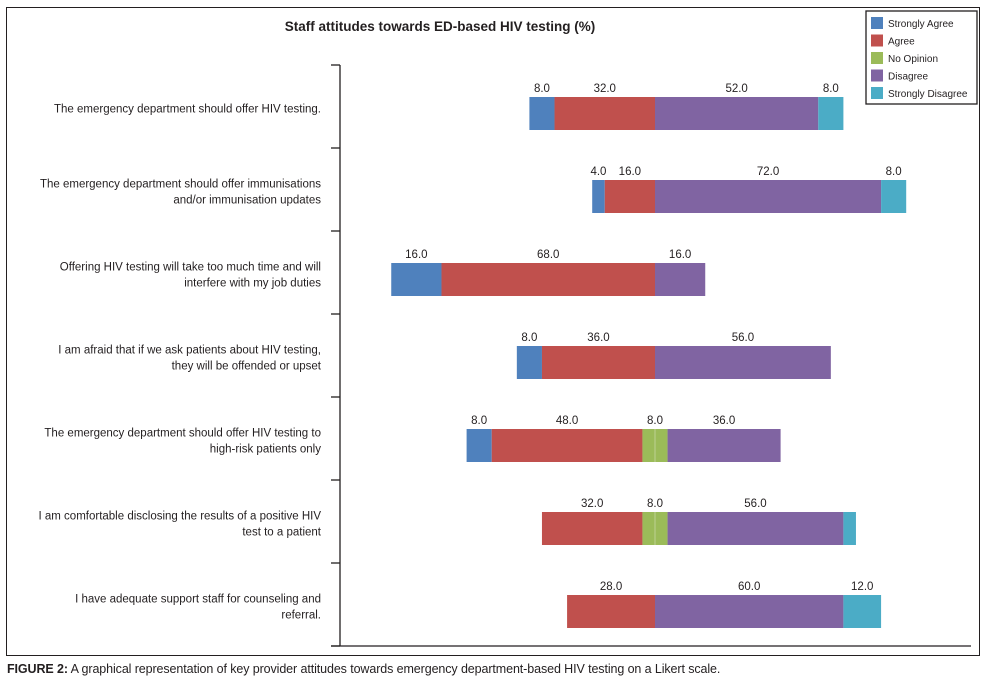  What do you see at coordinates (908, 77) in the screenshot?
I see `legend-label-disagree: Disagree` at bounding box center [908, 77].